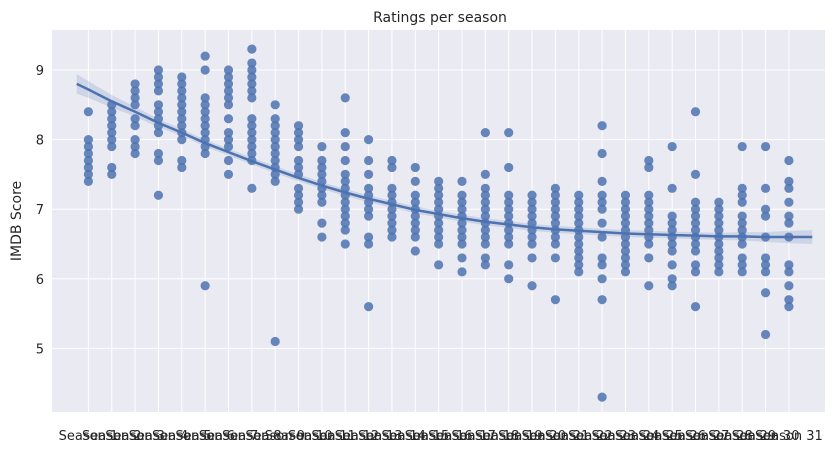  What do you see at coordinates (40, 349) in the screenshot?
I see `y-tick-label: 5` at bounding box center [40, 349].